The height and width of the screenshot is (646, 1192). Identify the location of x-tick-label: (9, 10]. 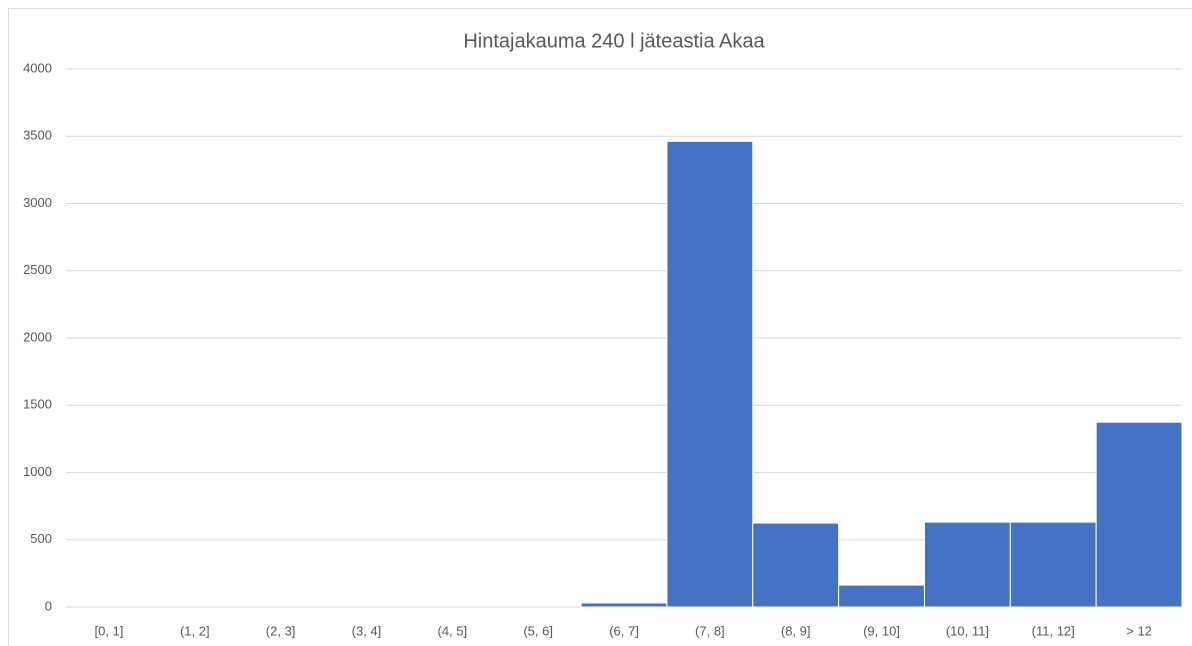
(881, 630).